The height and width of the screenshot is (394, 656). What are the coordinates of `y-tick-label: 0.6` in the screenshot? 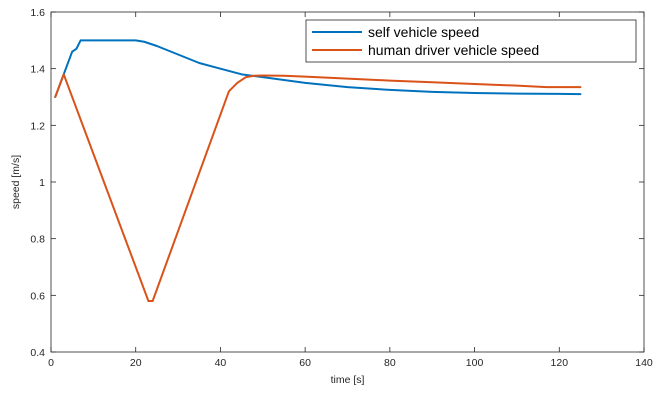 It's located at (37, 296).